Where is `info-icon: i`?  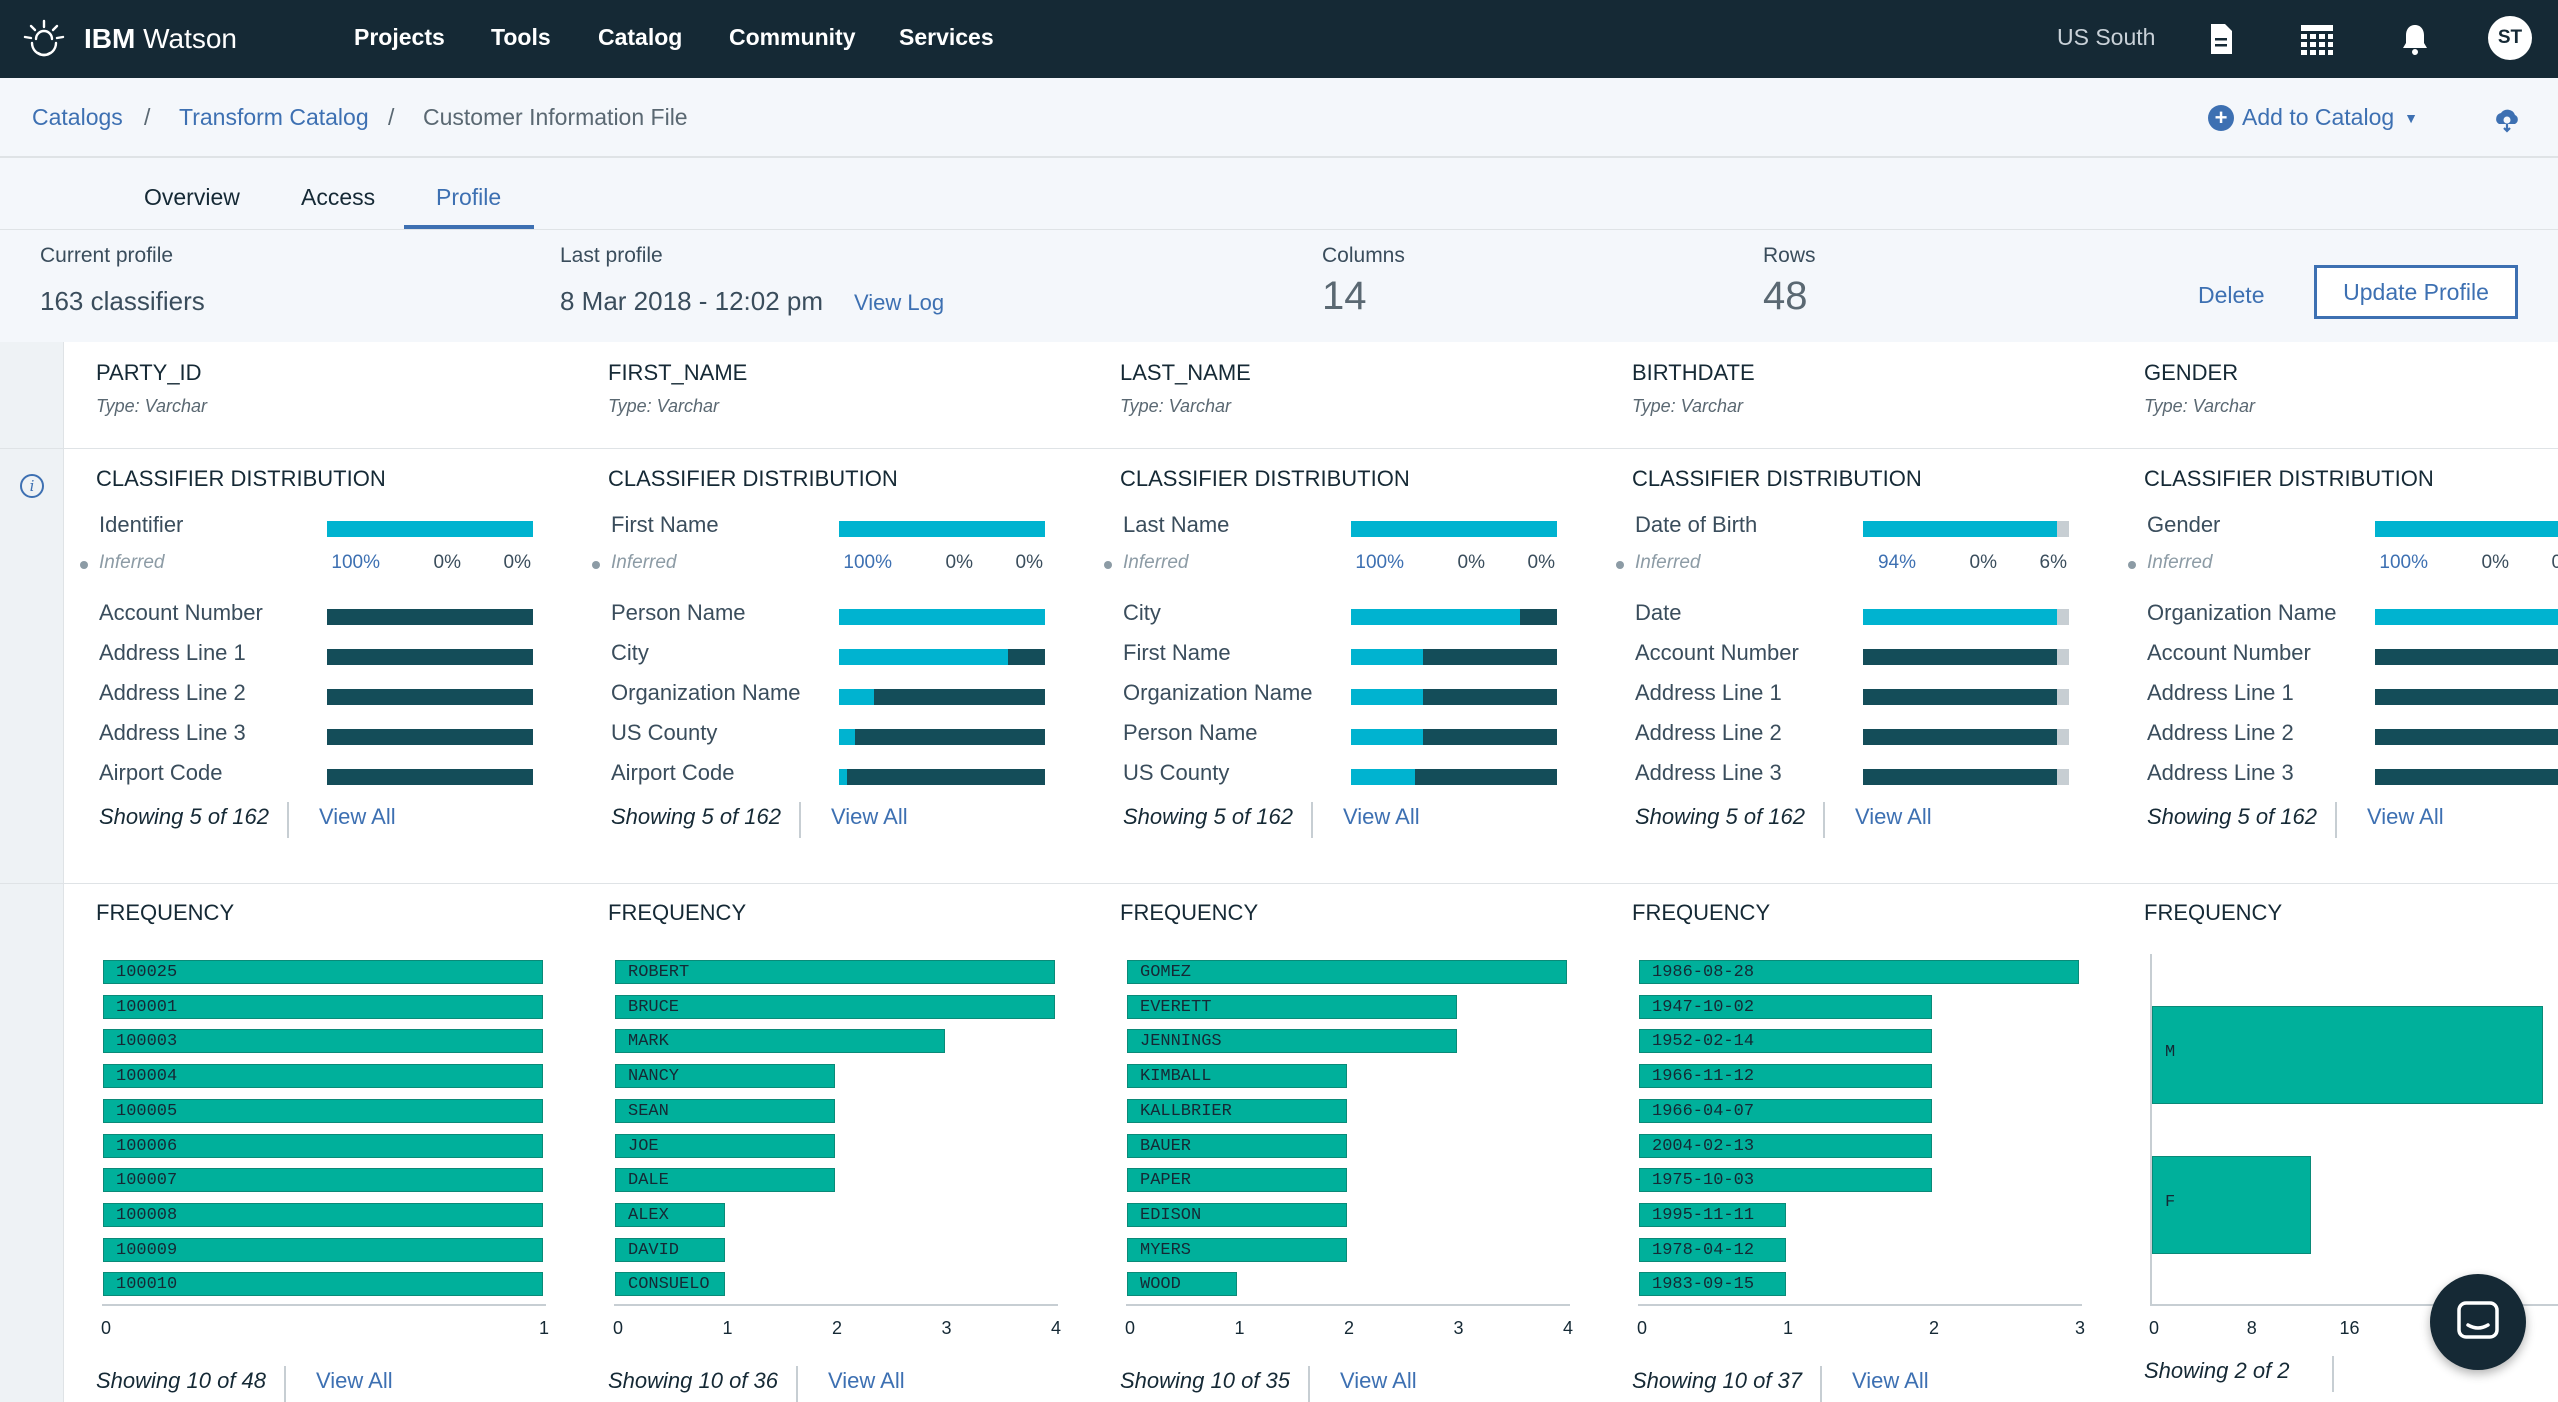
info-icon: i is located at coordinates (32, 486).